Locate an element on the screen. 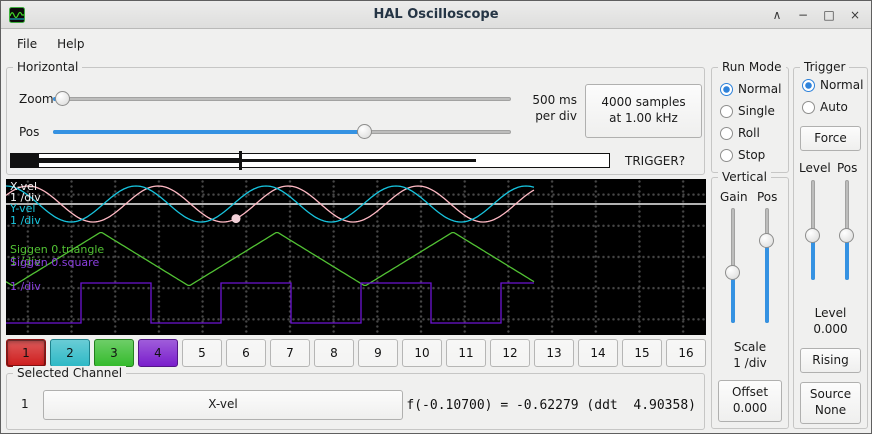  run-mode-options: Normal Single Roll Stop is located at coordinates (750, 122).